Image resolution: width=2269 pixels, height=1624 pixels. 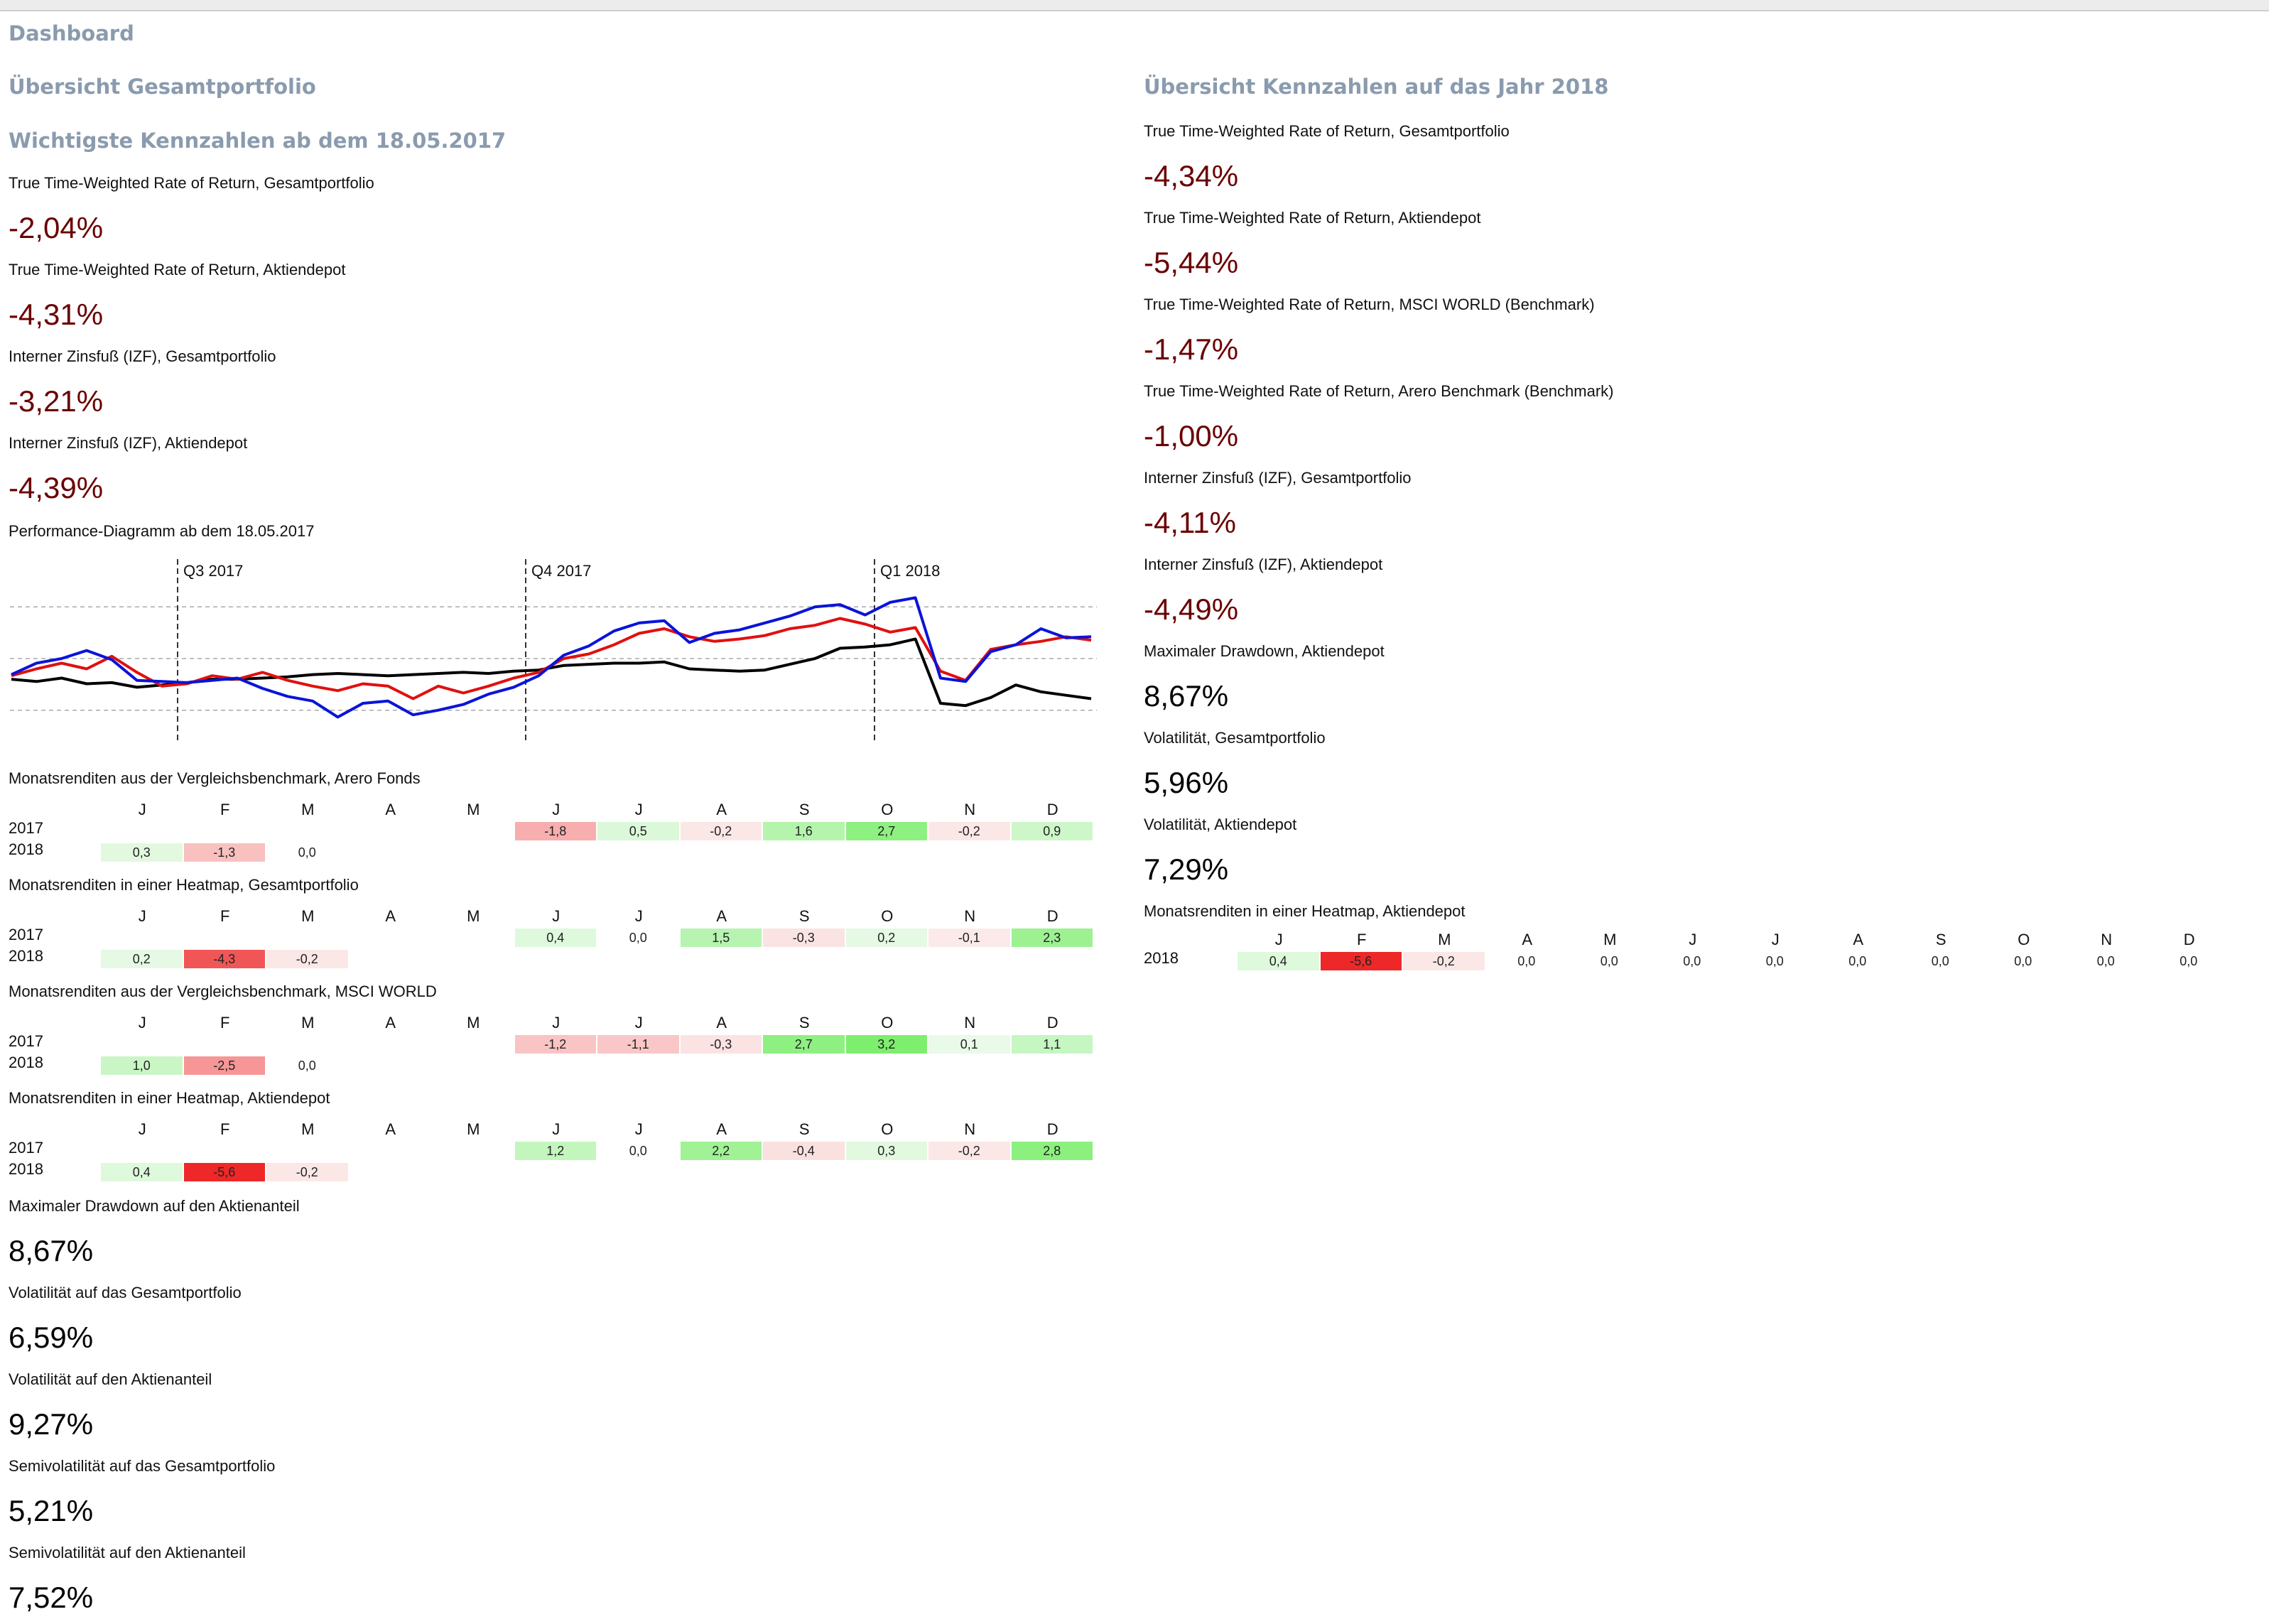 I want to click on quarter-label: Q1 2018, so click(x=910, y=571).